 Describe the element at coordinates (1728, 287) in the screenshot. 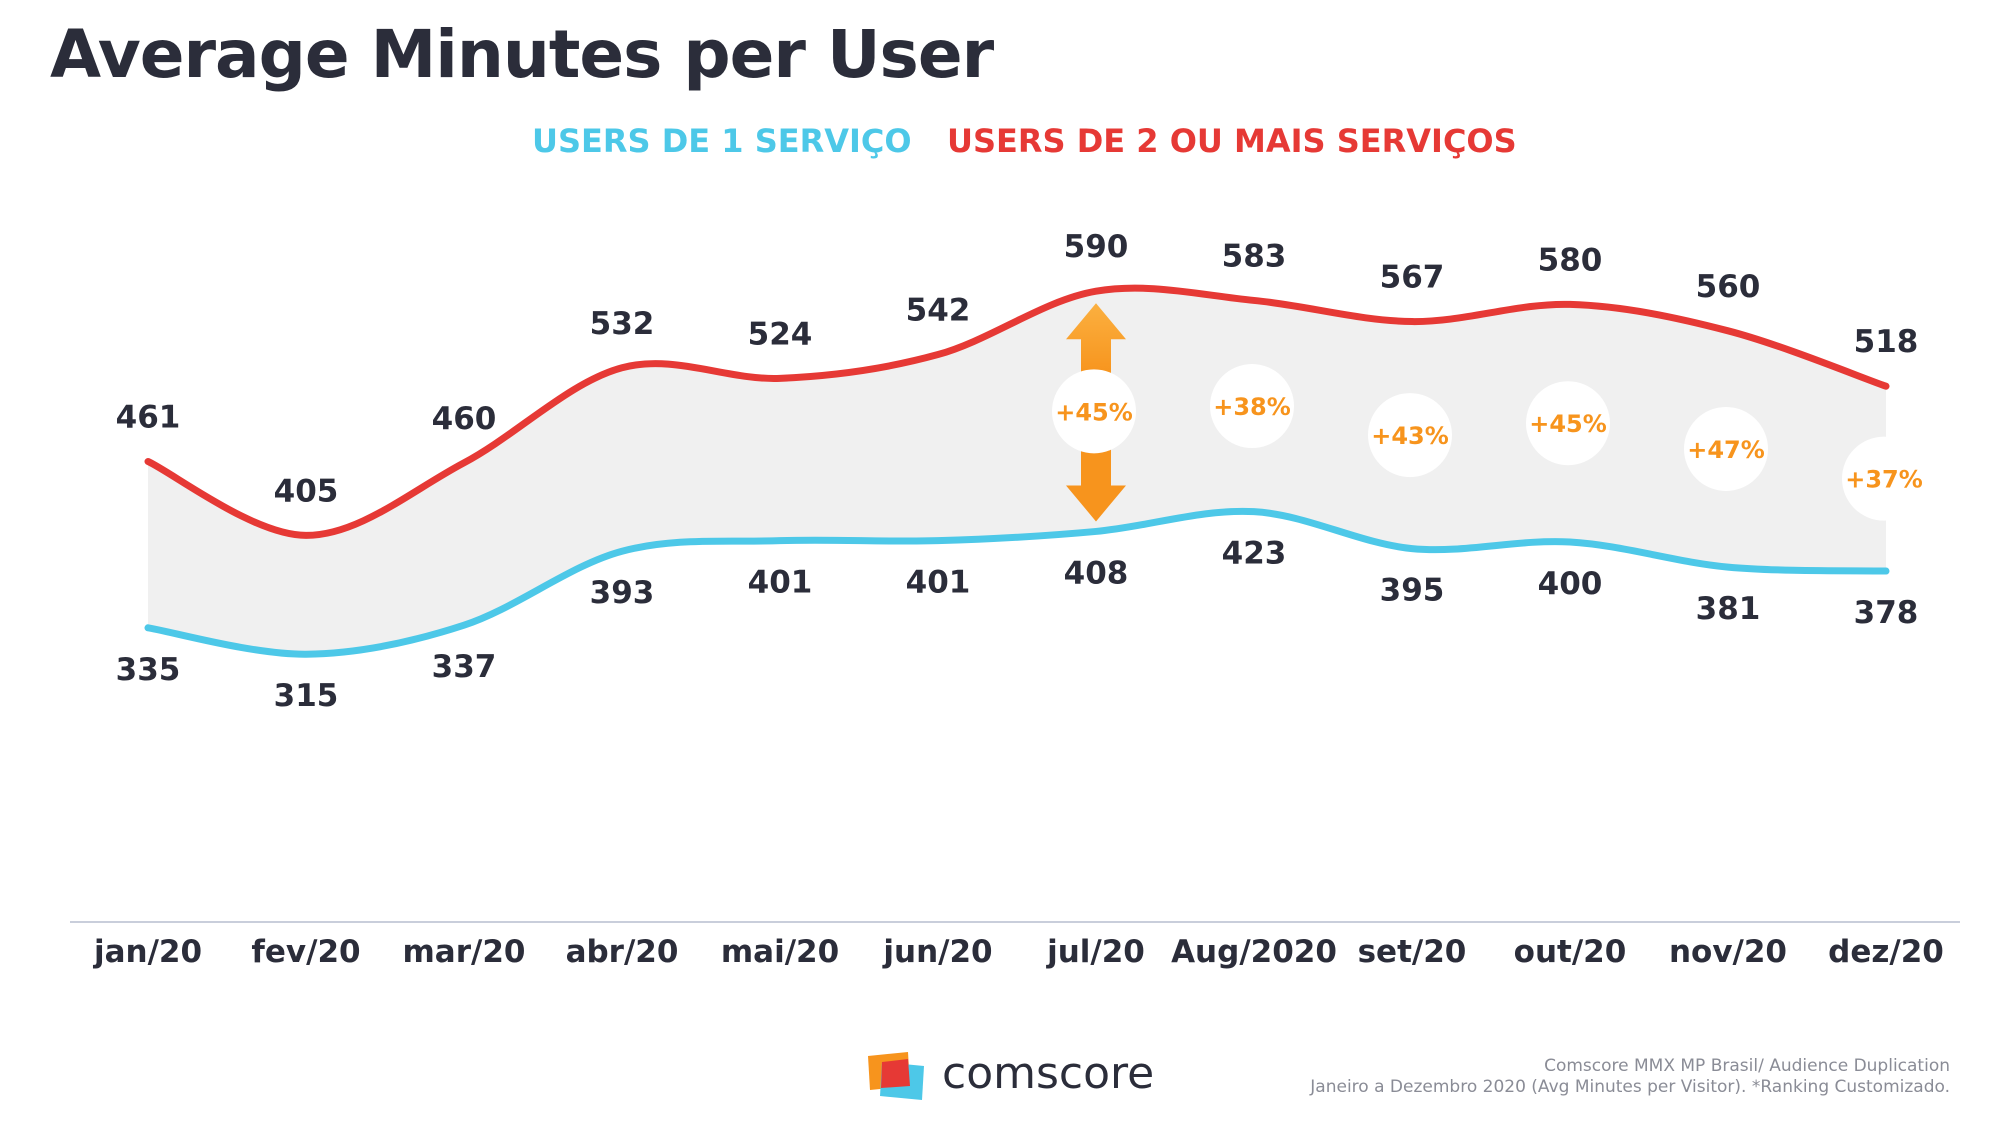

I see `series-2-value-label: 560` at that location.